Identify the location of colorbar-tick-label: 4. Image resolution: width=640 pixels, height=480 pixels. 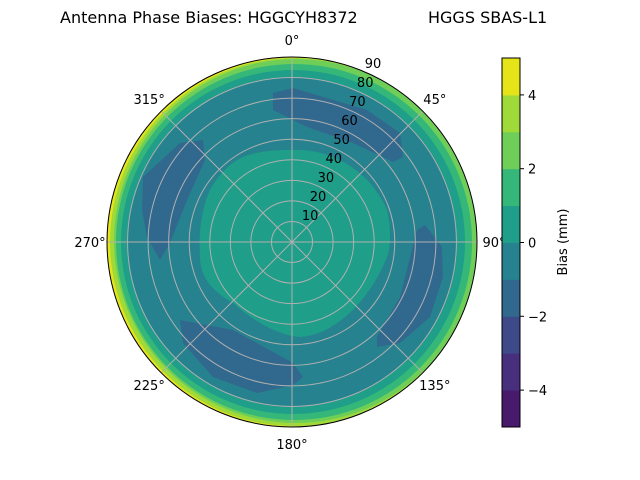
(532, 96).